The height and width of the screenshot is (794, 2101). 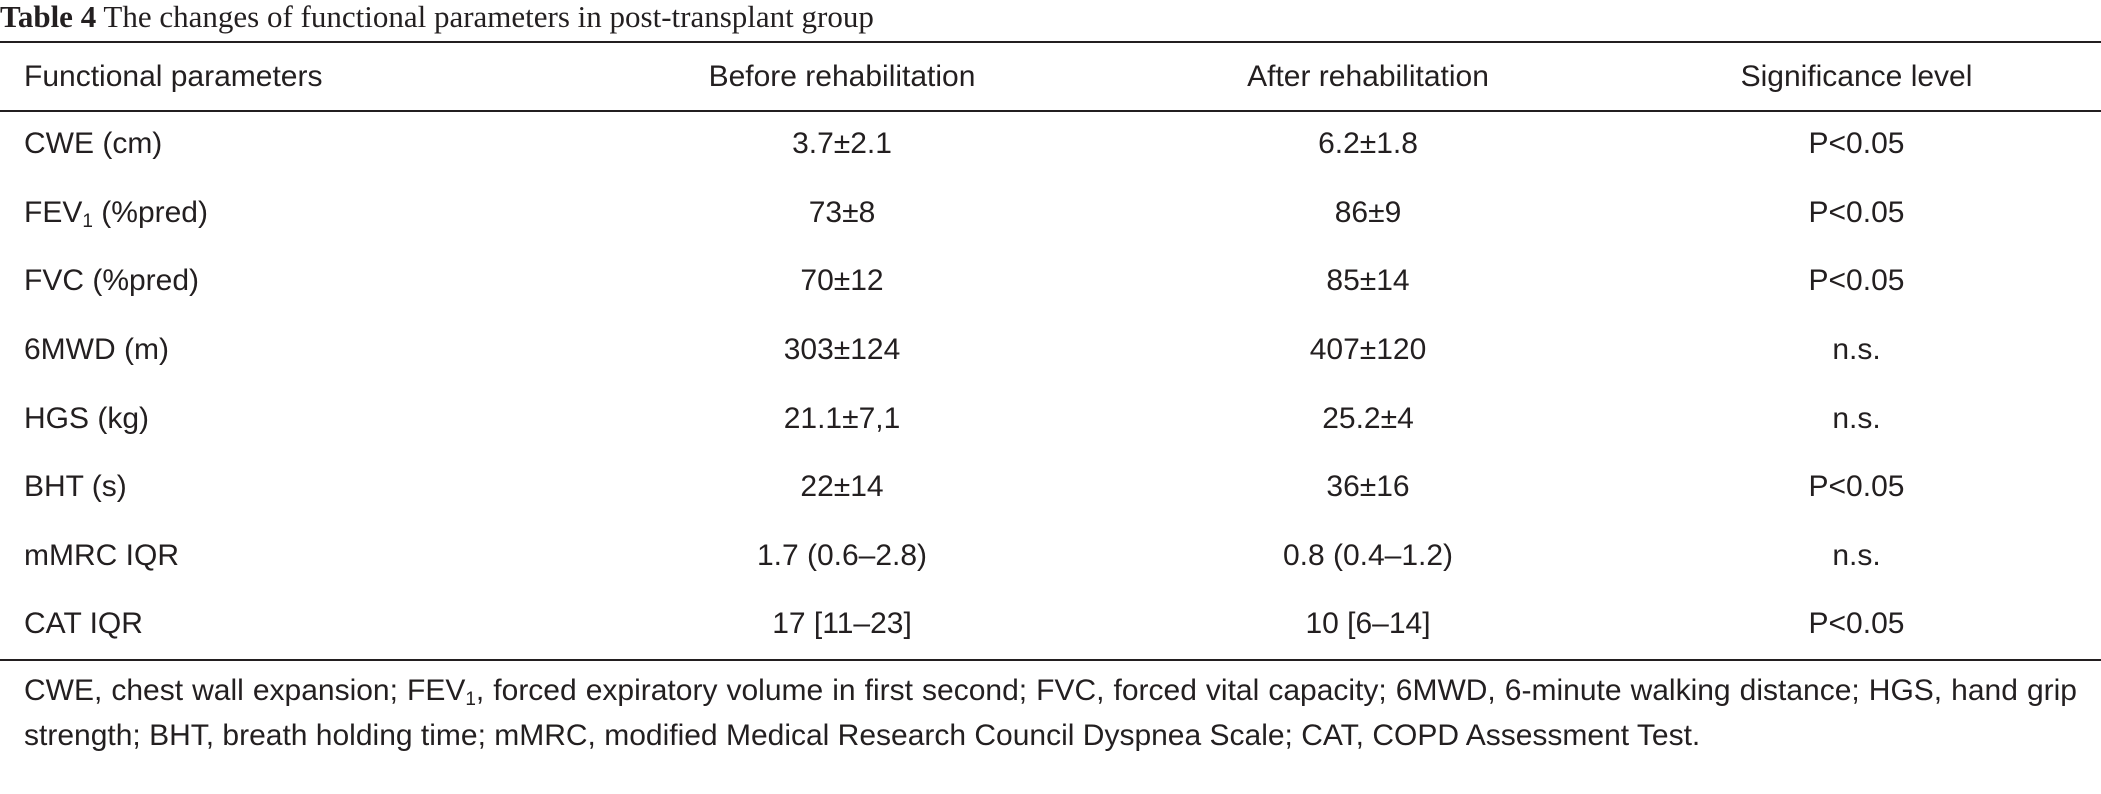 I want to click on table-row: HGS (kg) 21.1±7,1 25.2±4 n.s., so click(x=1050, y=418).